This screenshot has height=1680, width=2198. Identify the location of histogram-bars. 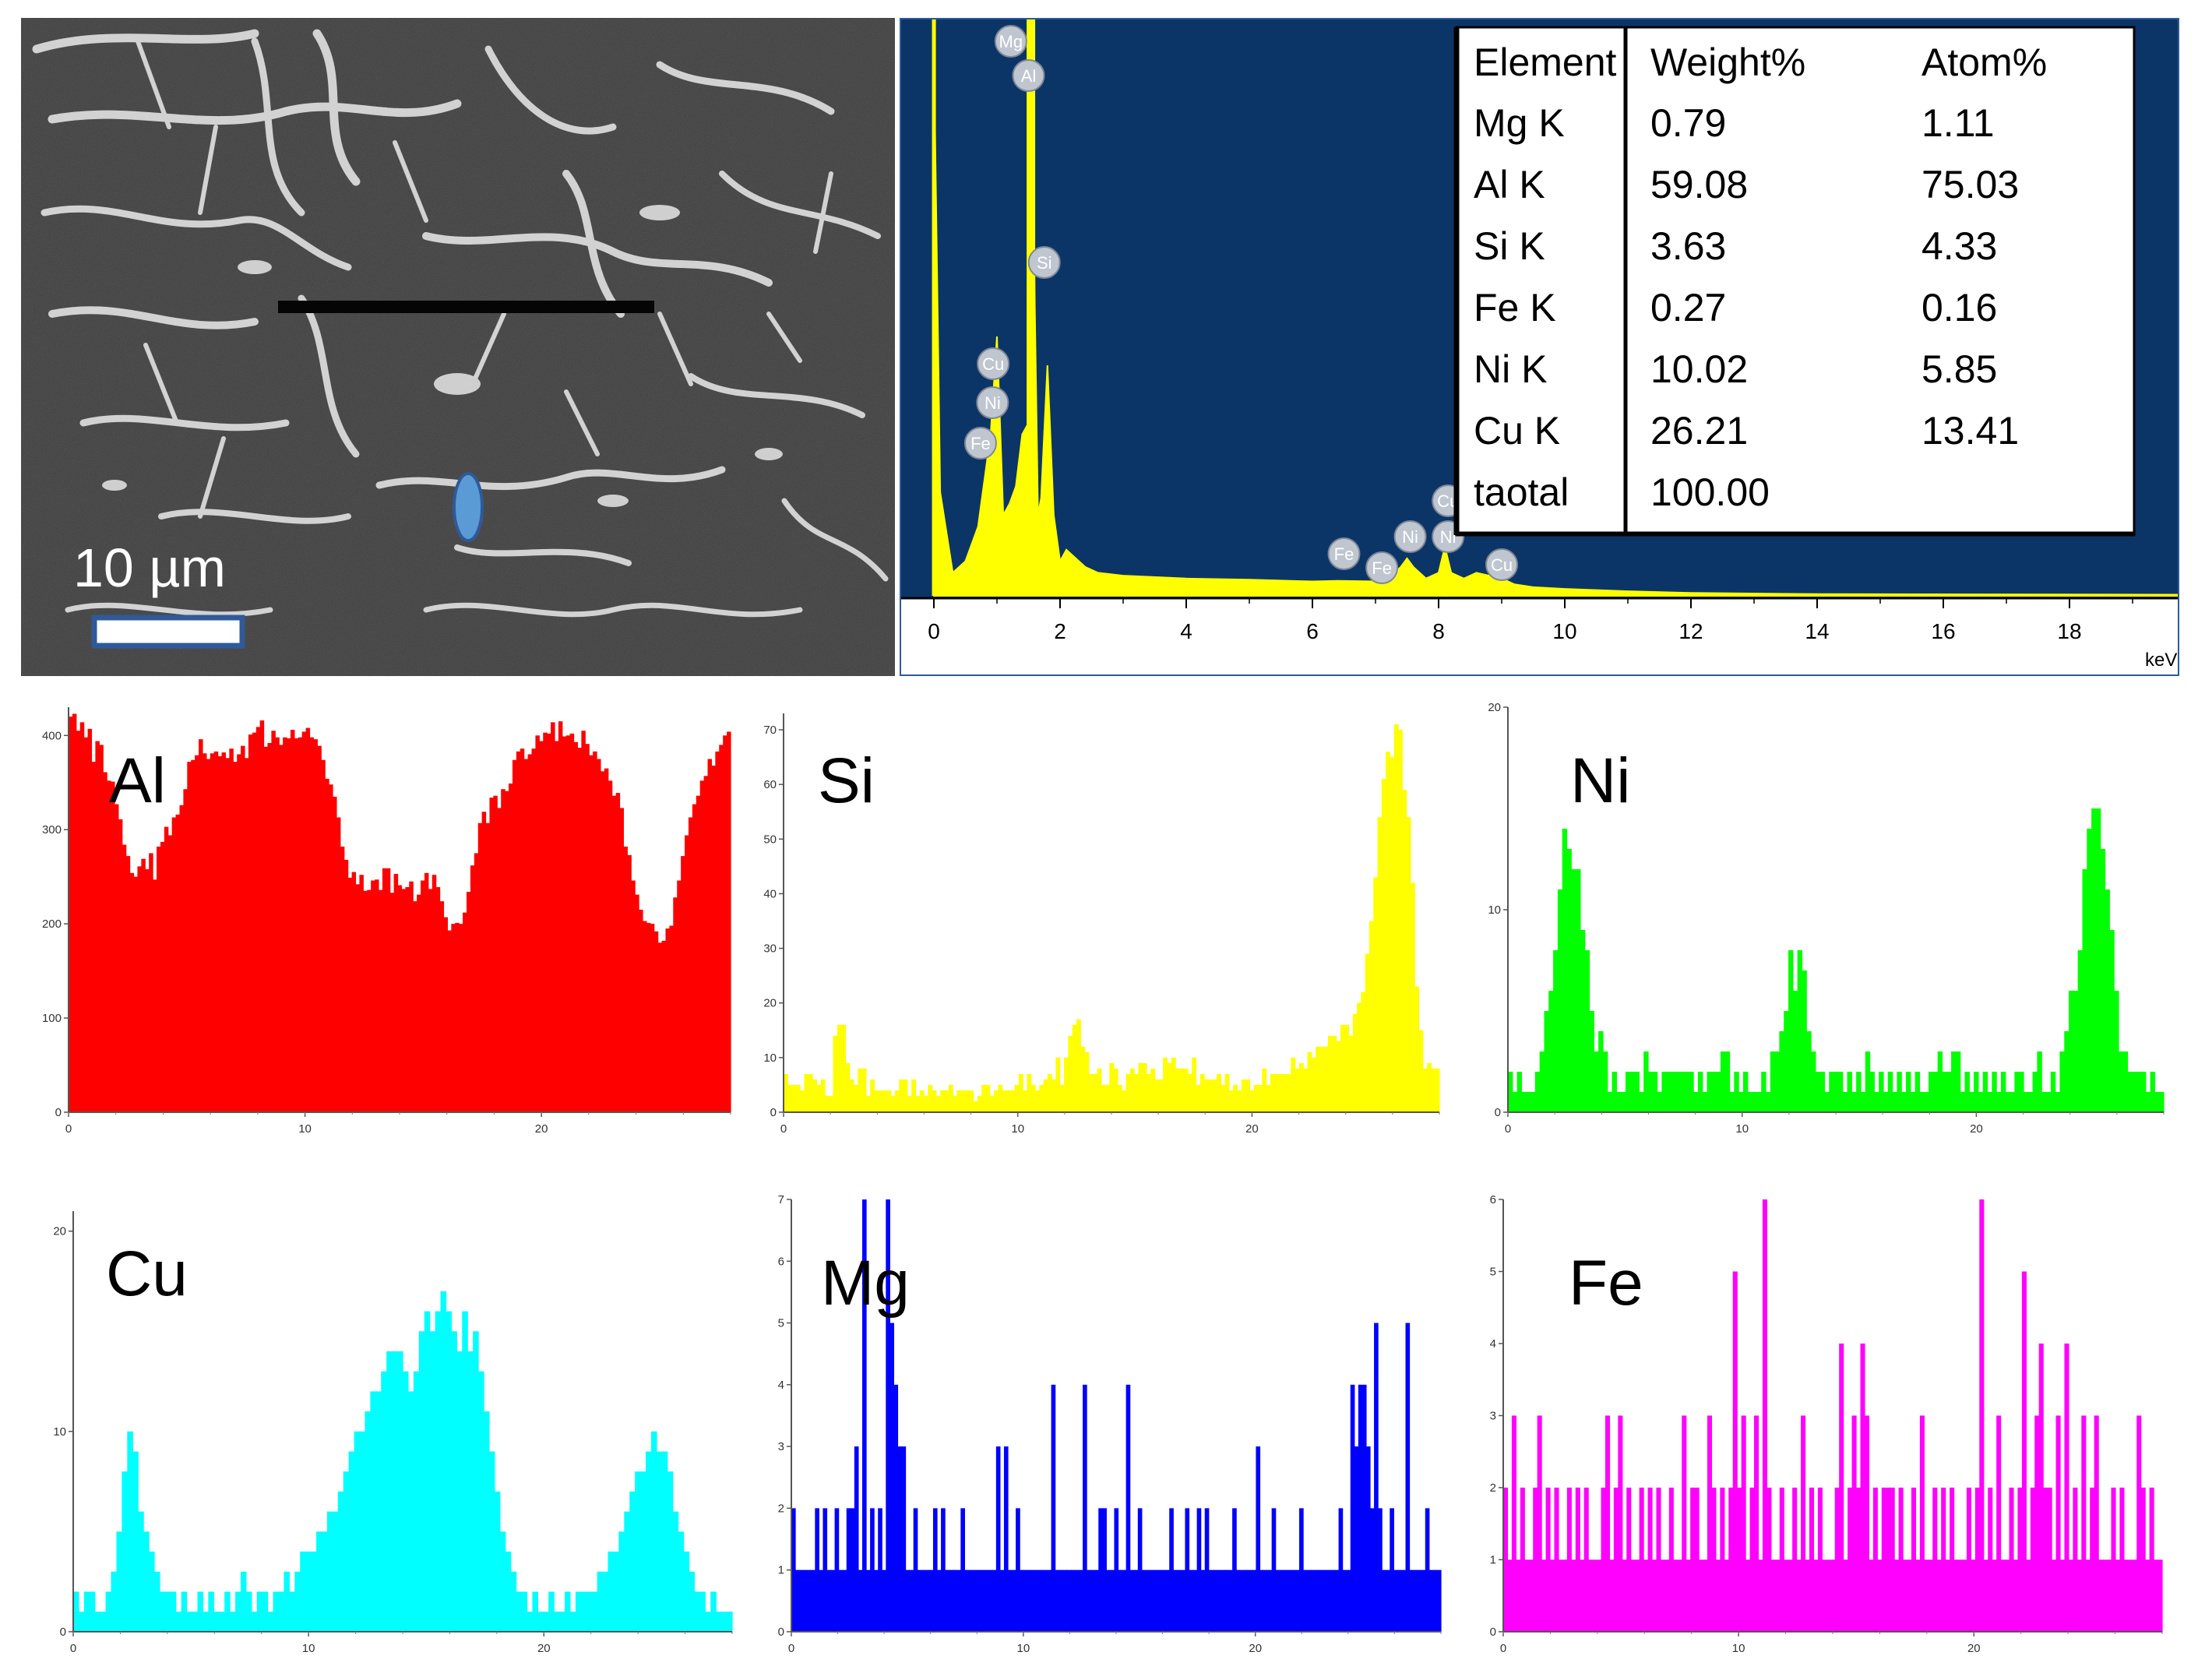
(1836, 960).